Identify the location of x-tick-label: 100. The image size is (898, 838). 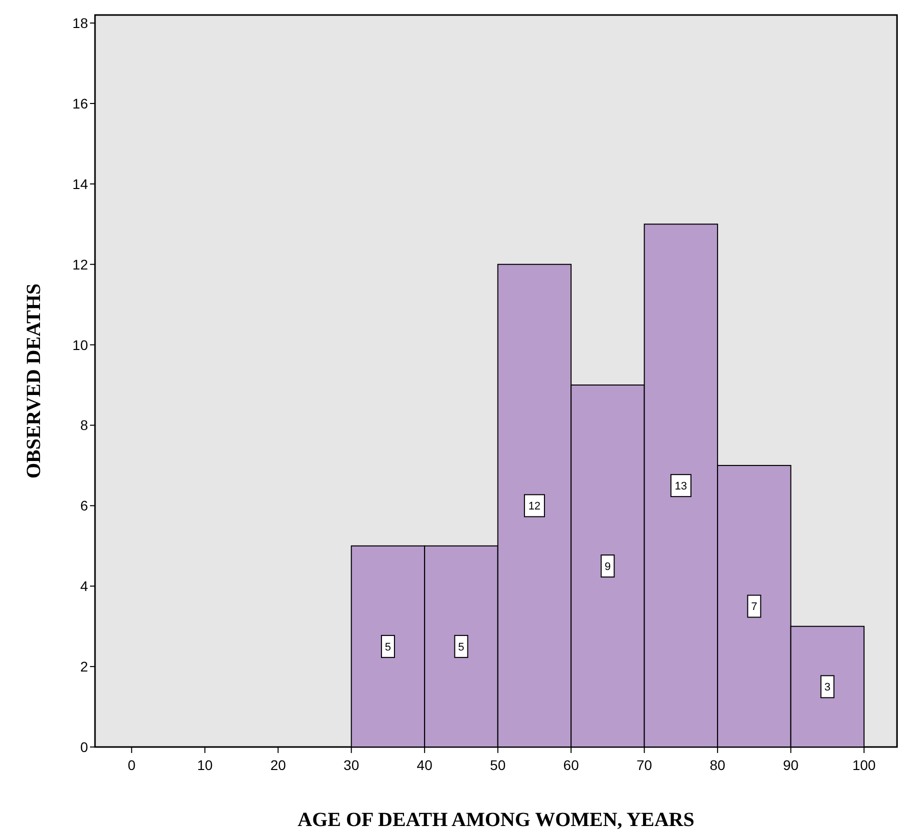
(864, 765).